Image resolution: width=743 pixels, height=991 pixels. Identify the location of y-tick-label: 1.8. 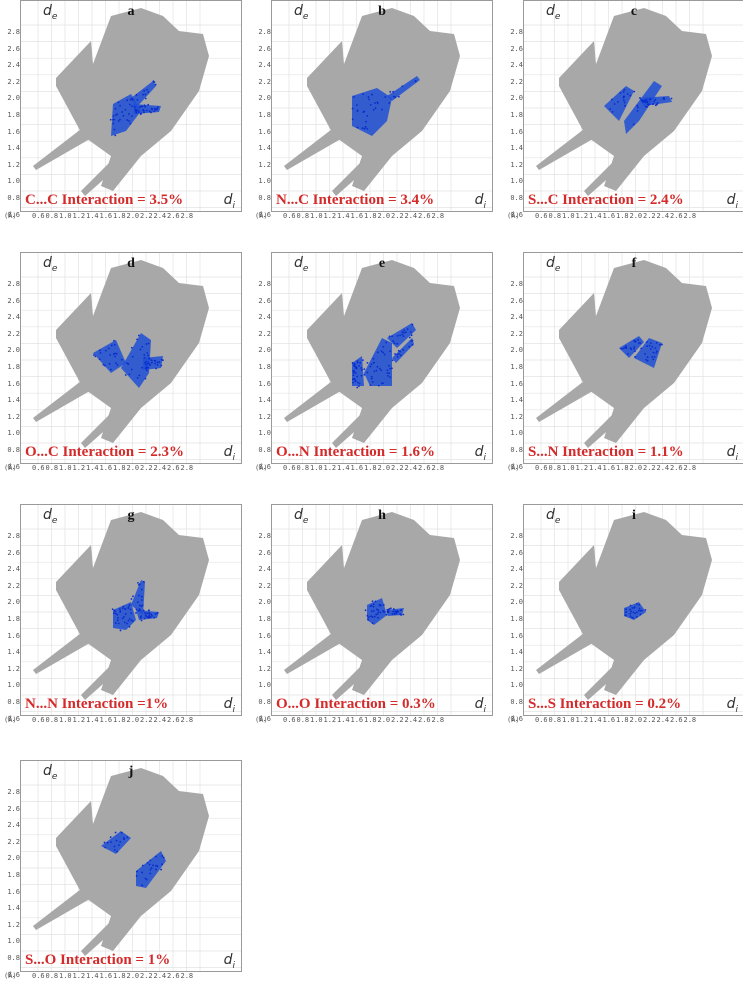
(13, 619).